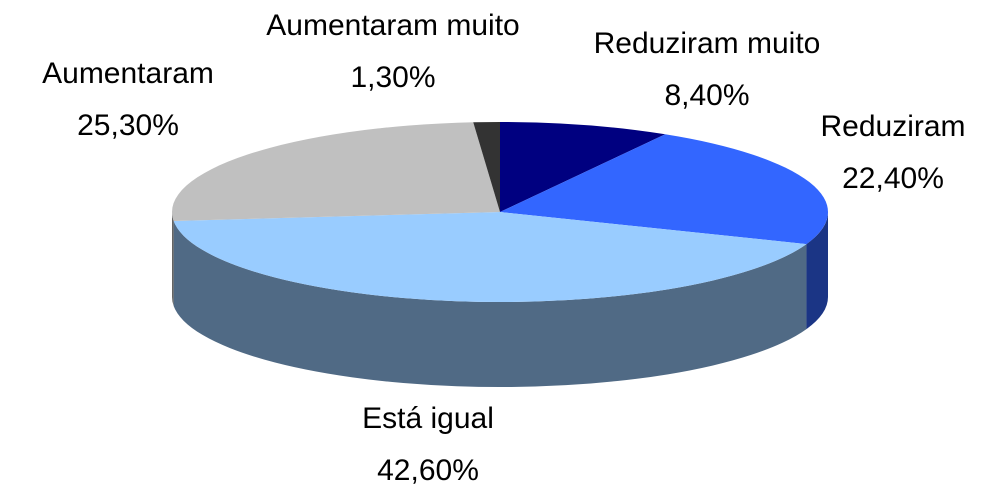  What do you see at coordinates (707, 43) in the screenshot?
I see `slice-label: Reduziram muito` at bounding box center [707, 43].